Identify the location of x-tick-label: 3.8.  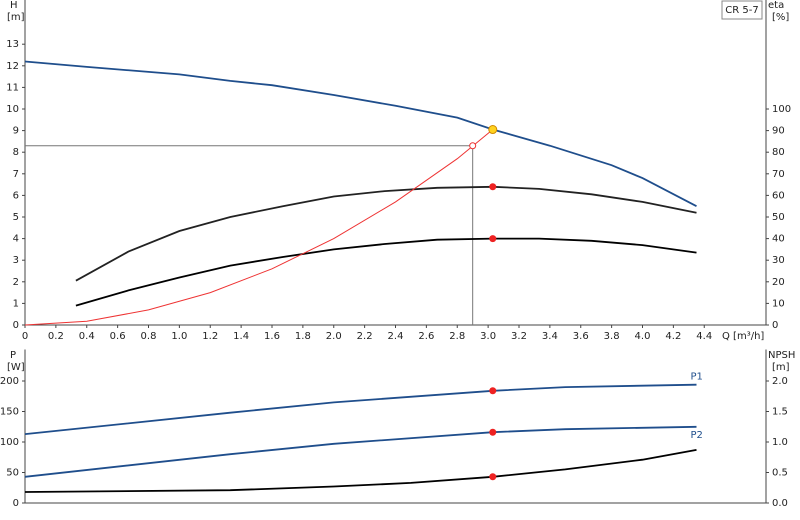
(612, 336).